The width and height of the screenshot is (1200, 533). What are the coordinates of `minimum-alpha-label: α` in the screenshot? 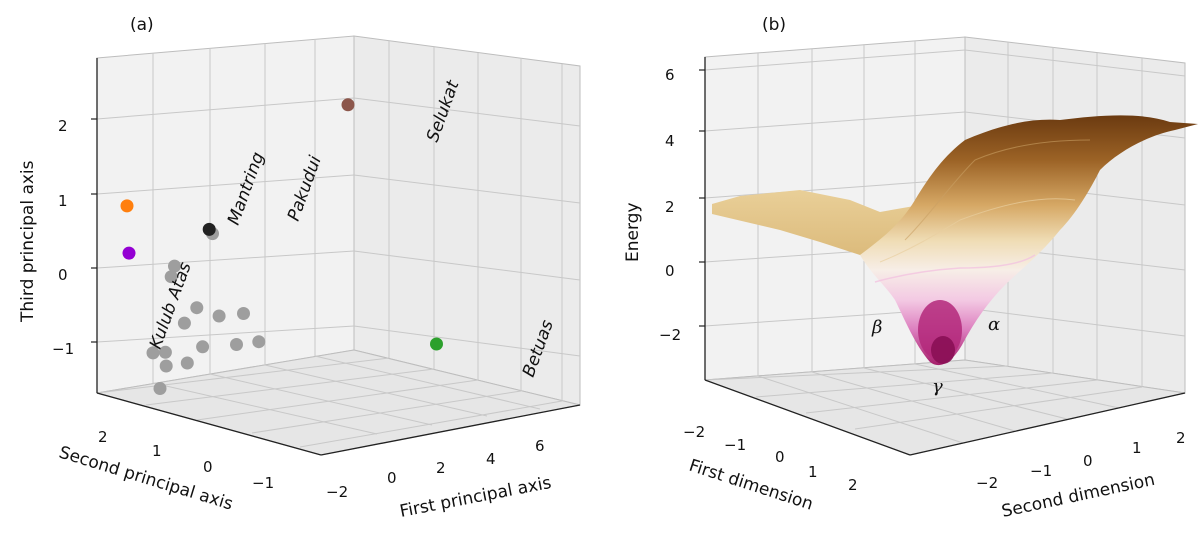 It's located at (994, 324).